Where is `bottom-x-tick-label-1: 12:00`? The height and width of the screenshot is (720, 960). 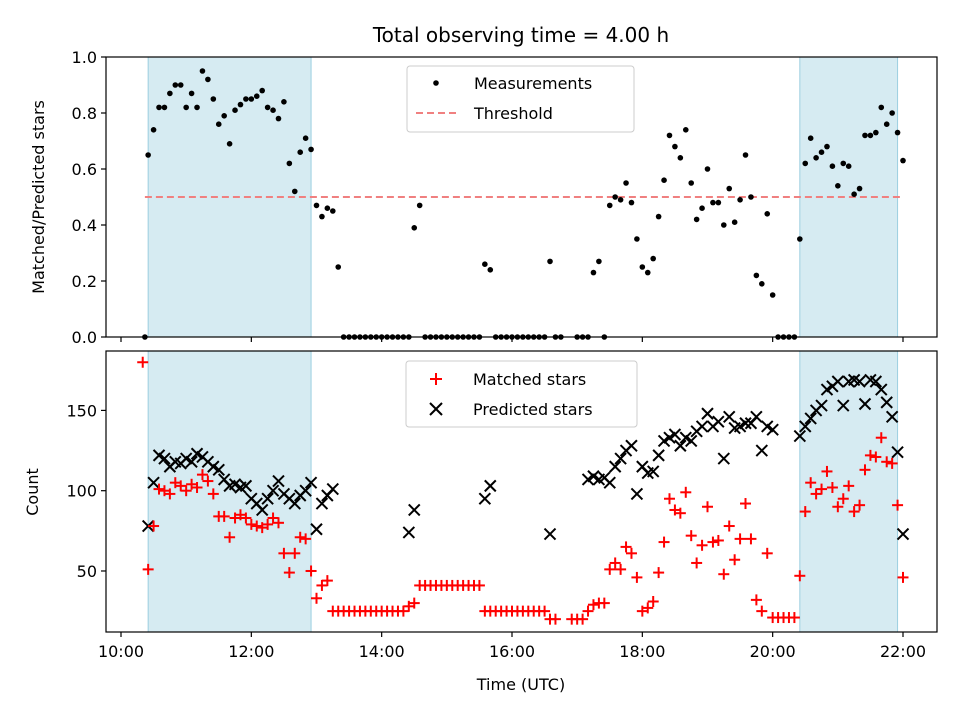
bottom-x-tick-label-1: 12:00 is located at coordinates (251, 651).